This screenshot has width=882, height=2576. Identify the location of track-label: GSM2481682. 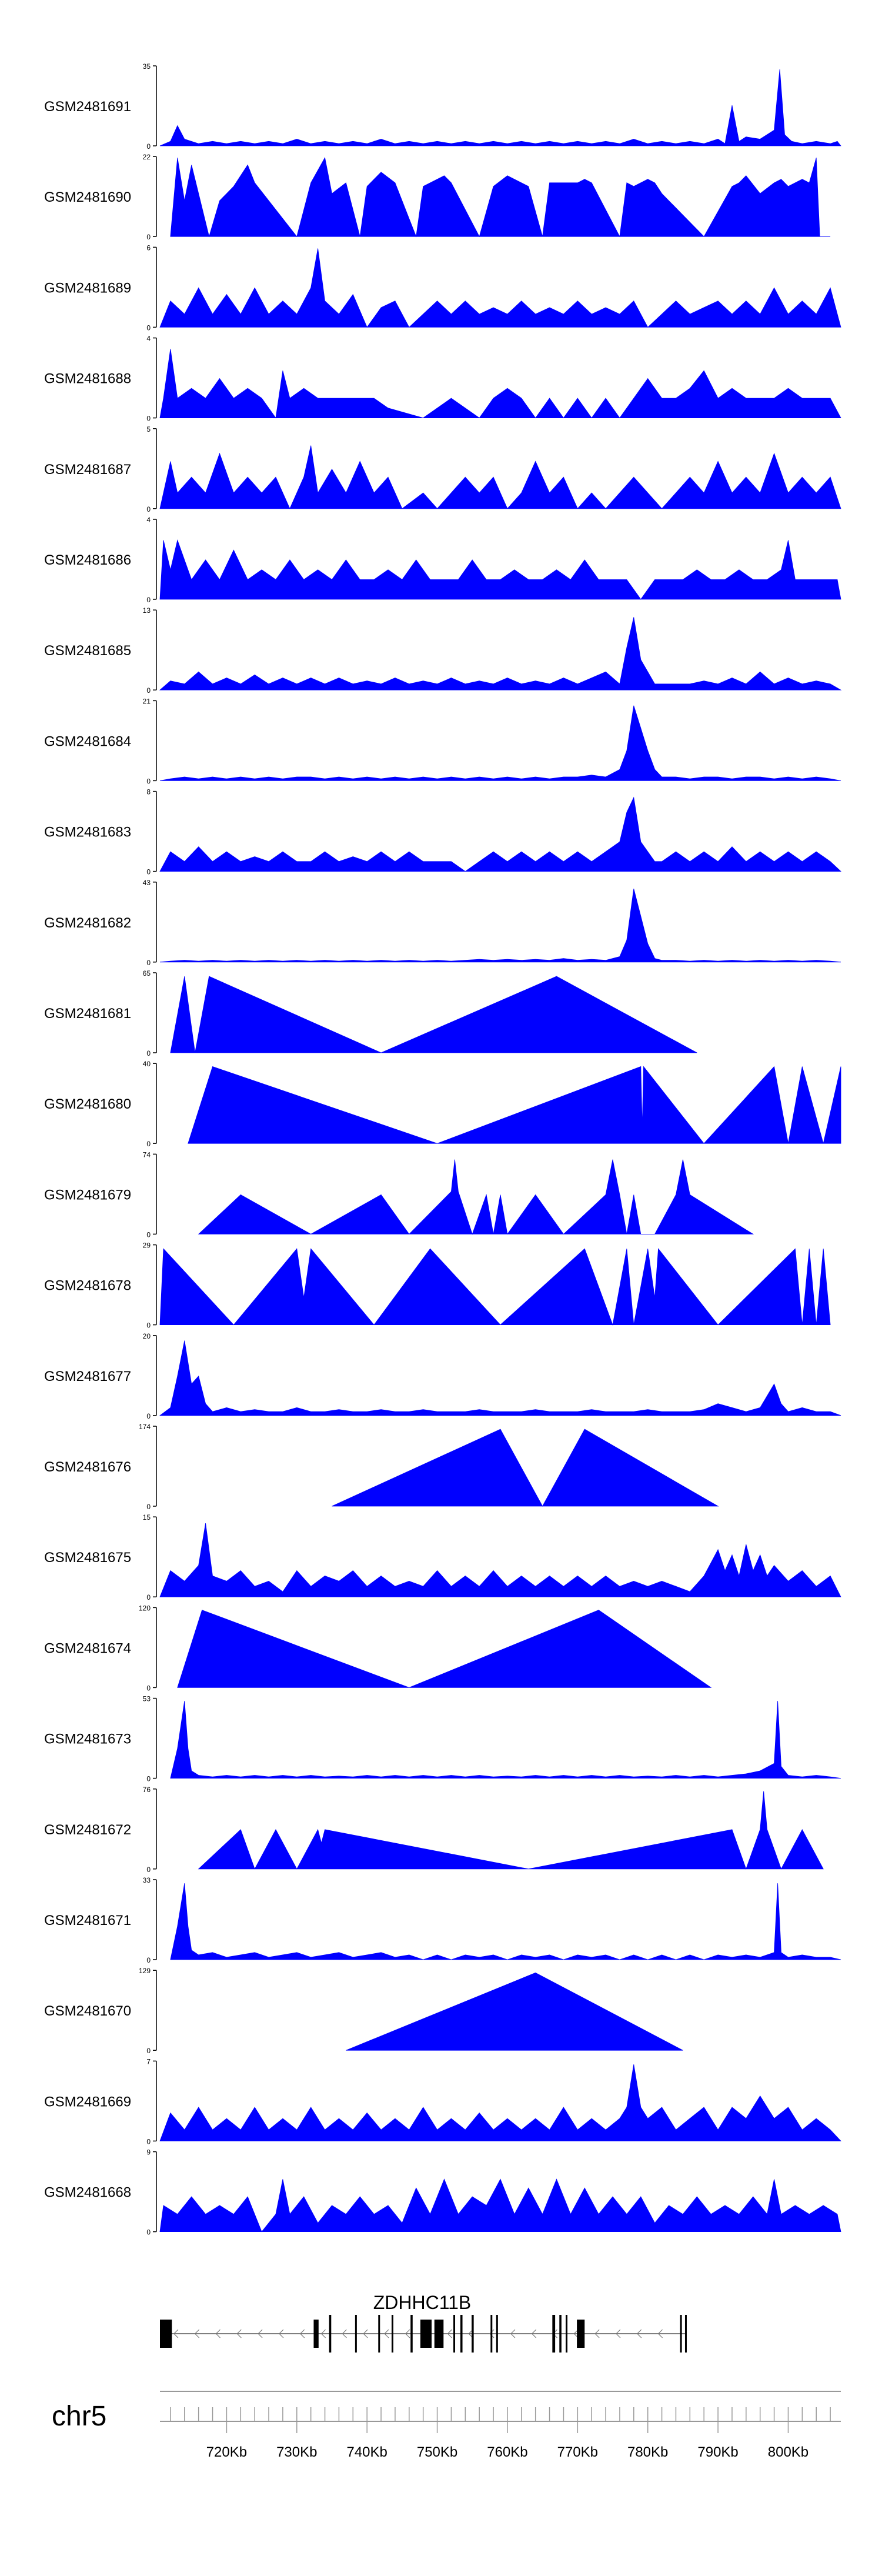
(87, 923).